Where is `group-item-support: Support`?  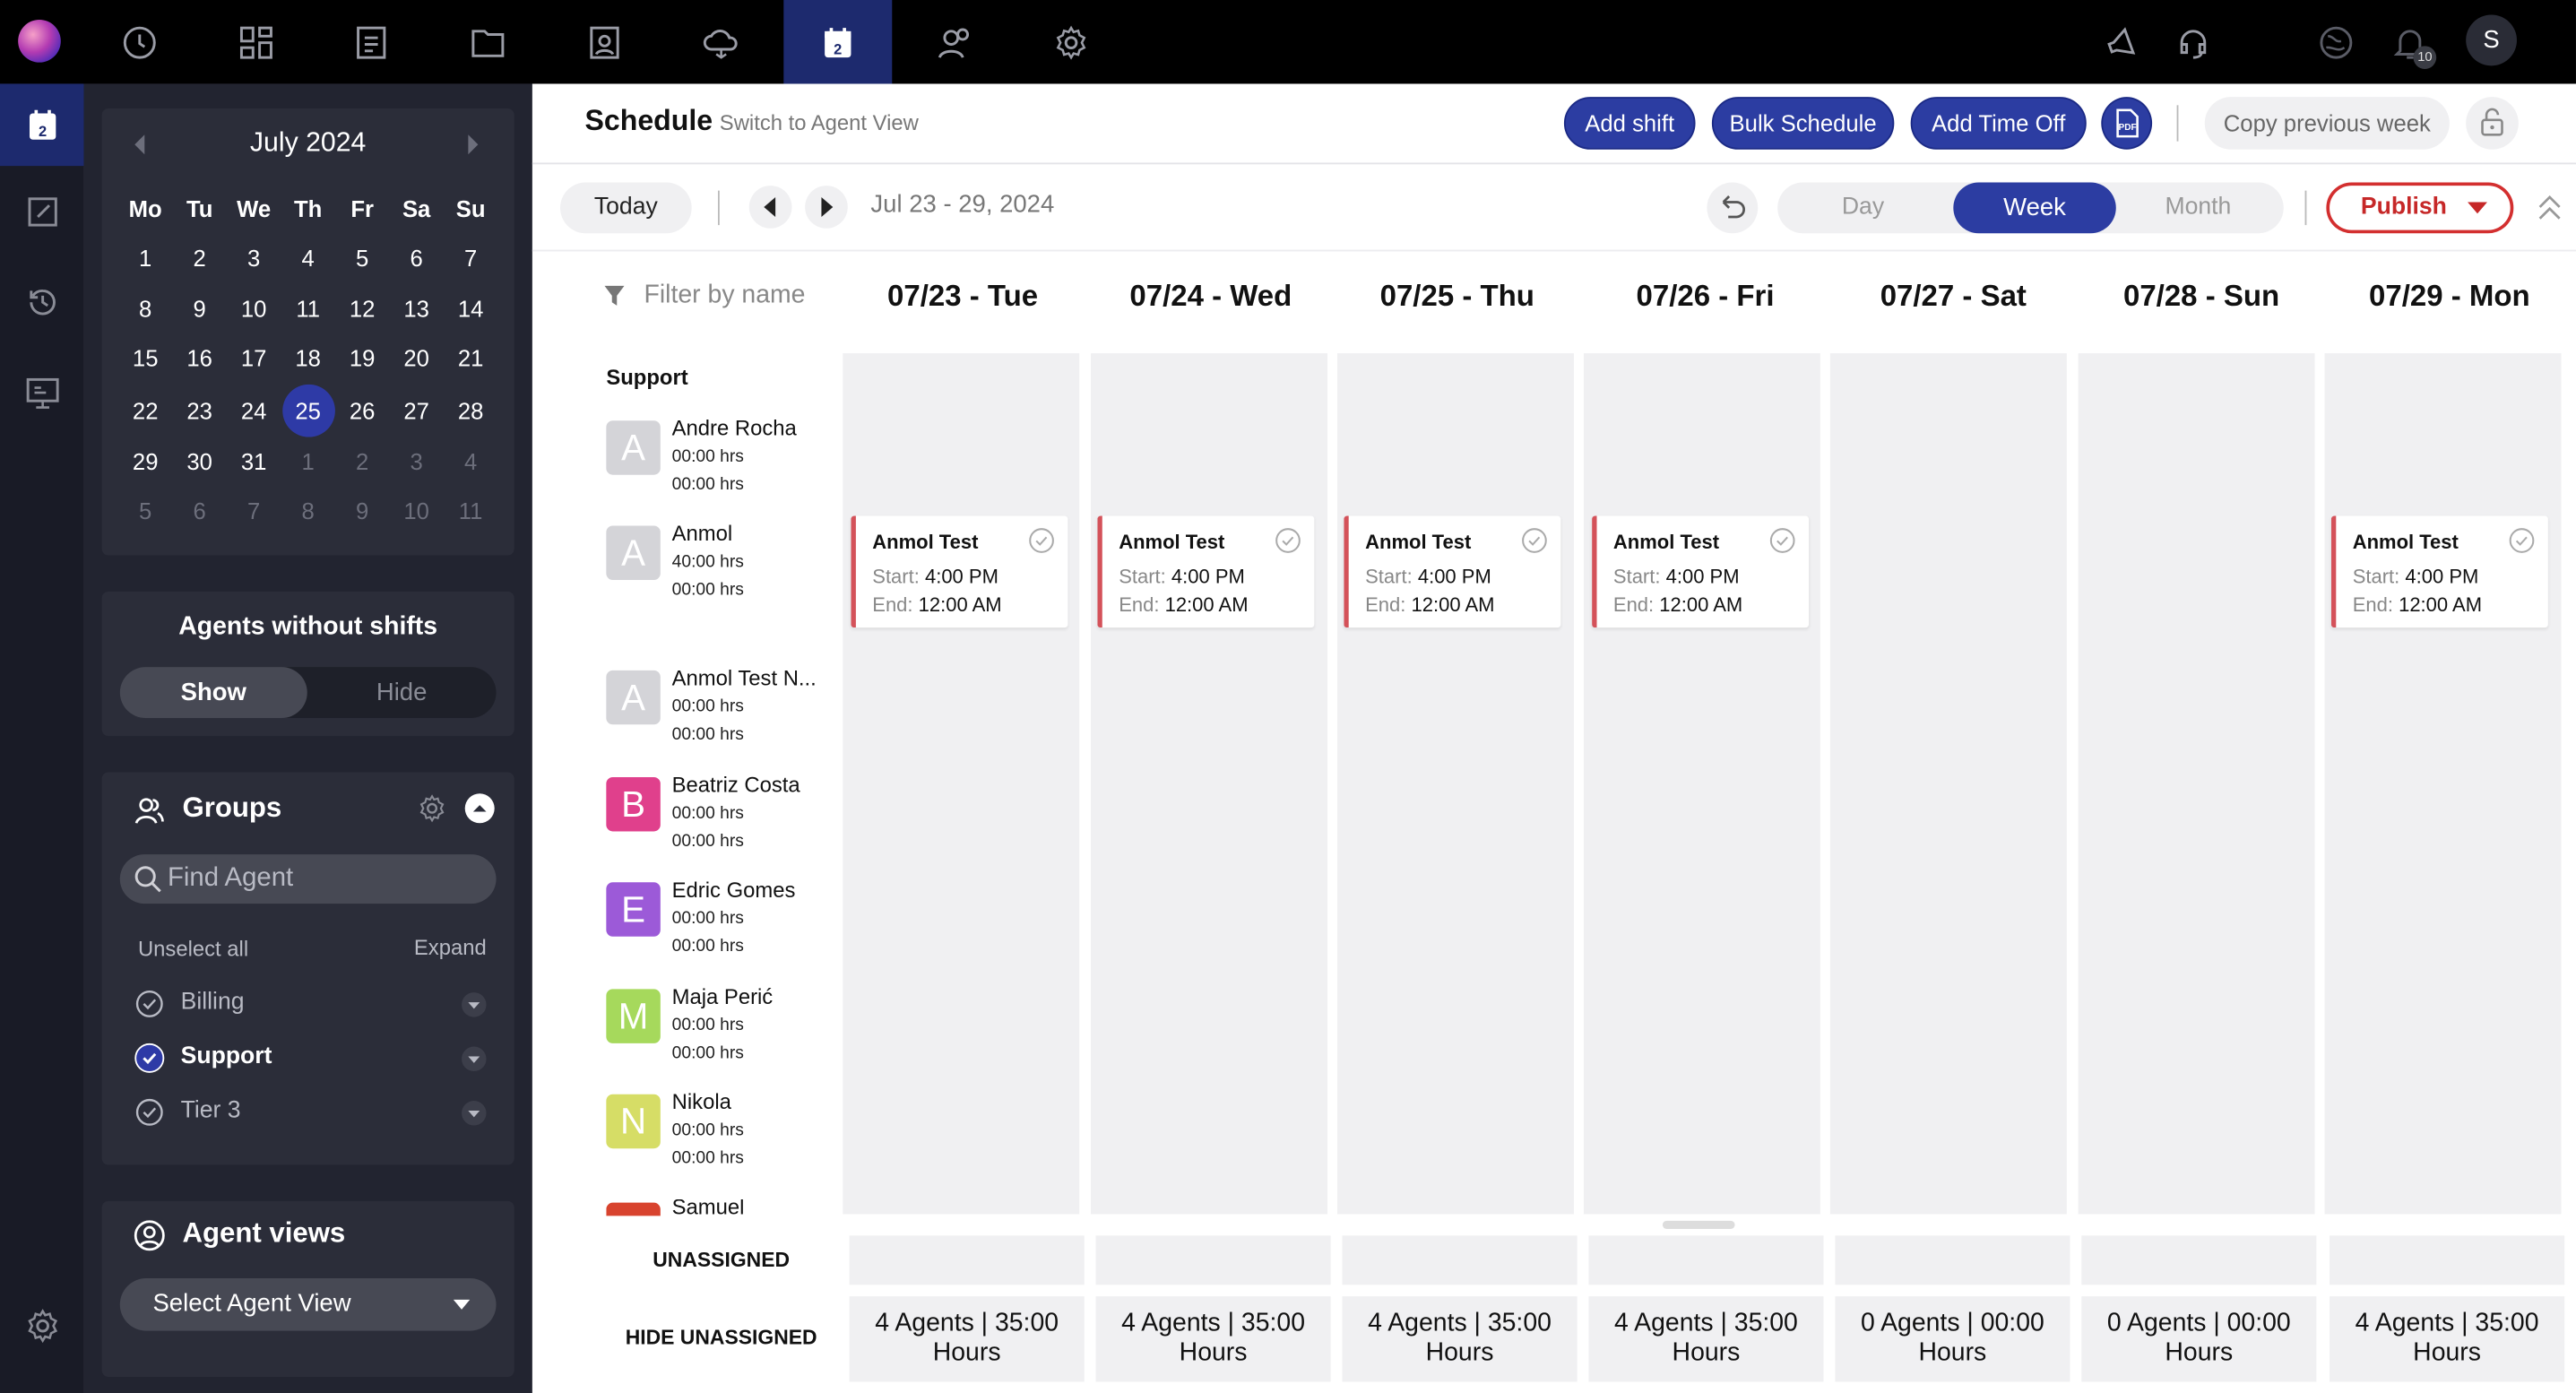 group-item-support: Support is located at coordinates (315, 1060).